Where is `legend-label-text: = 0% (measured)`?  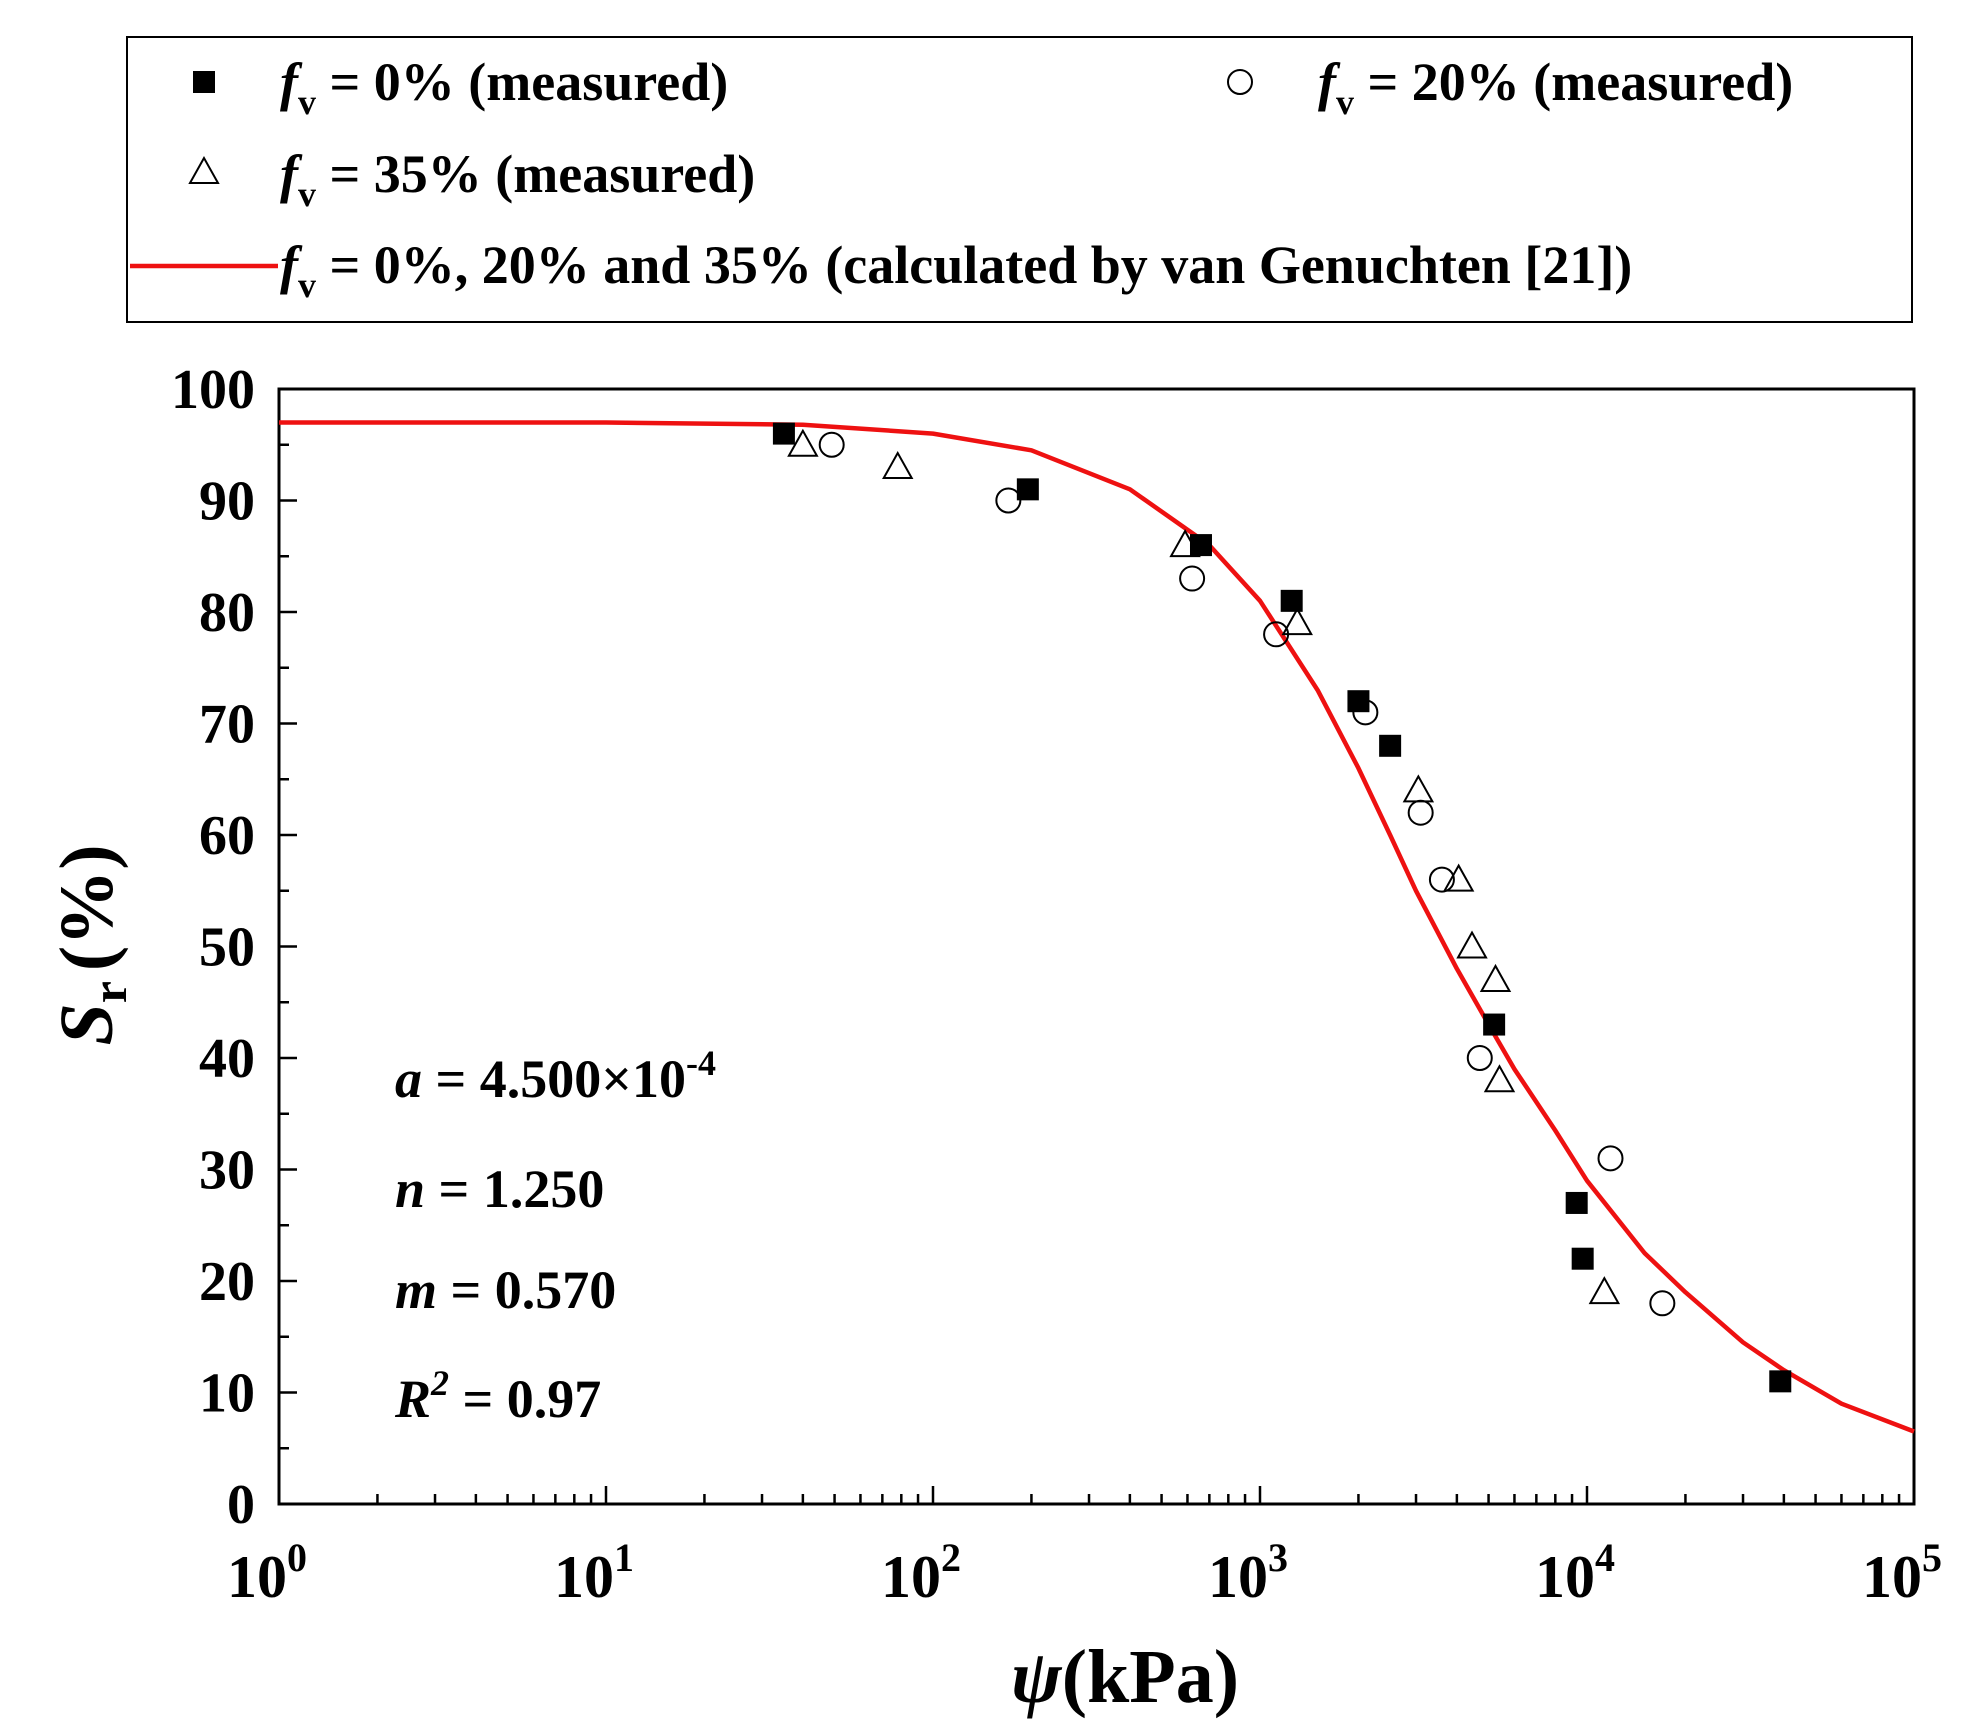
legend-label-text: = 0% (measured) is located at coordinates (522, 82).